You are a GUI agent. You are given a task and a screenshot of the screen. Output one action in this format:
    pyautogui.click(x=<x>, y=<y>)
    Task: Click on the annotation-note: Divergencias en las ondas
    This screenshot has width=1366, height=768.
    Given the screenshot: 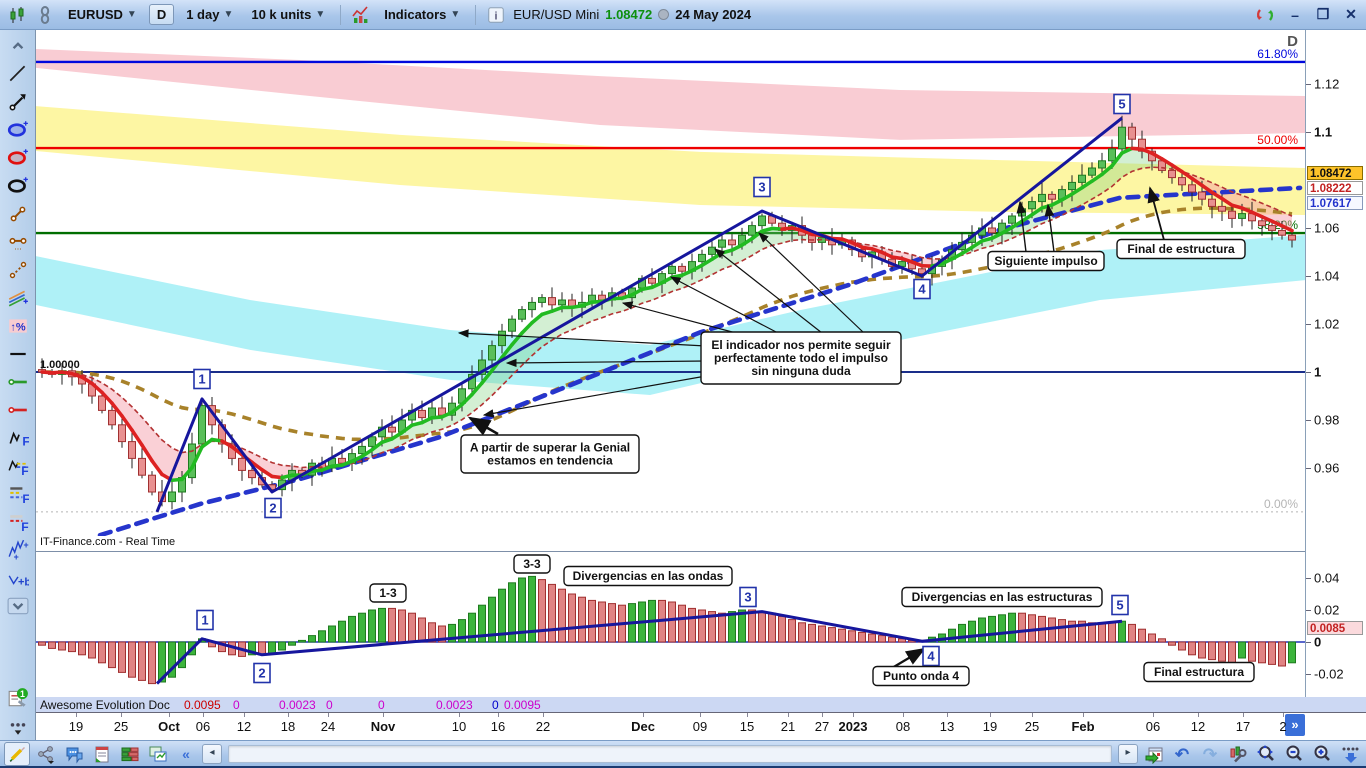 What is the action you would take?
    pyautogui.click(x=648, y=576)
    